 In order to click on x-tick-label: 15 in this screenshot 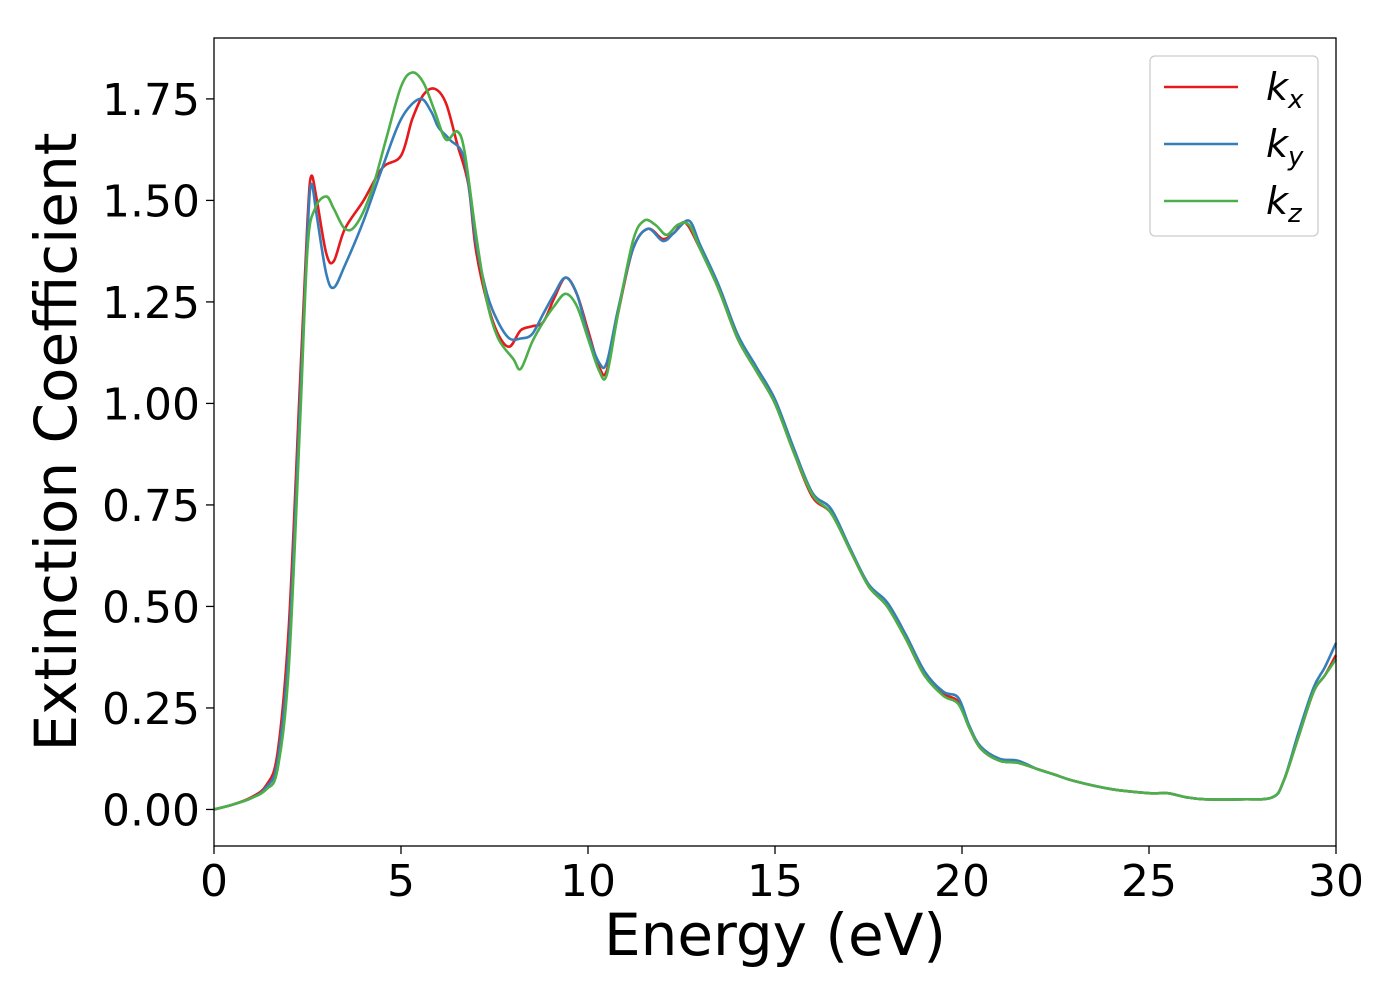, I will do `click(775, 881)`.